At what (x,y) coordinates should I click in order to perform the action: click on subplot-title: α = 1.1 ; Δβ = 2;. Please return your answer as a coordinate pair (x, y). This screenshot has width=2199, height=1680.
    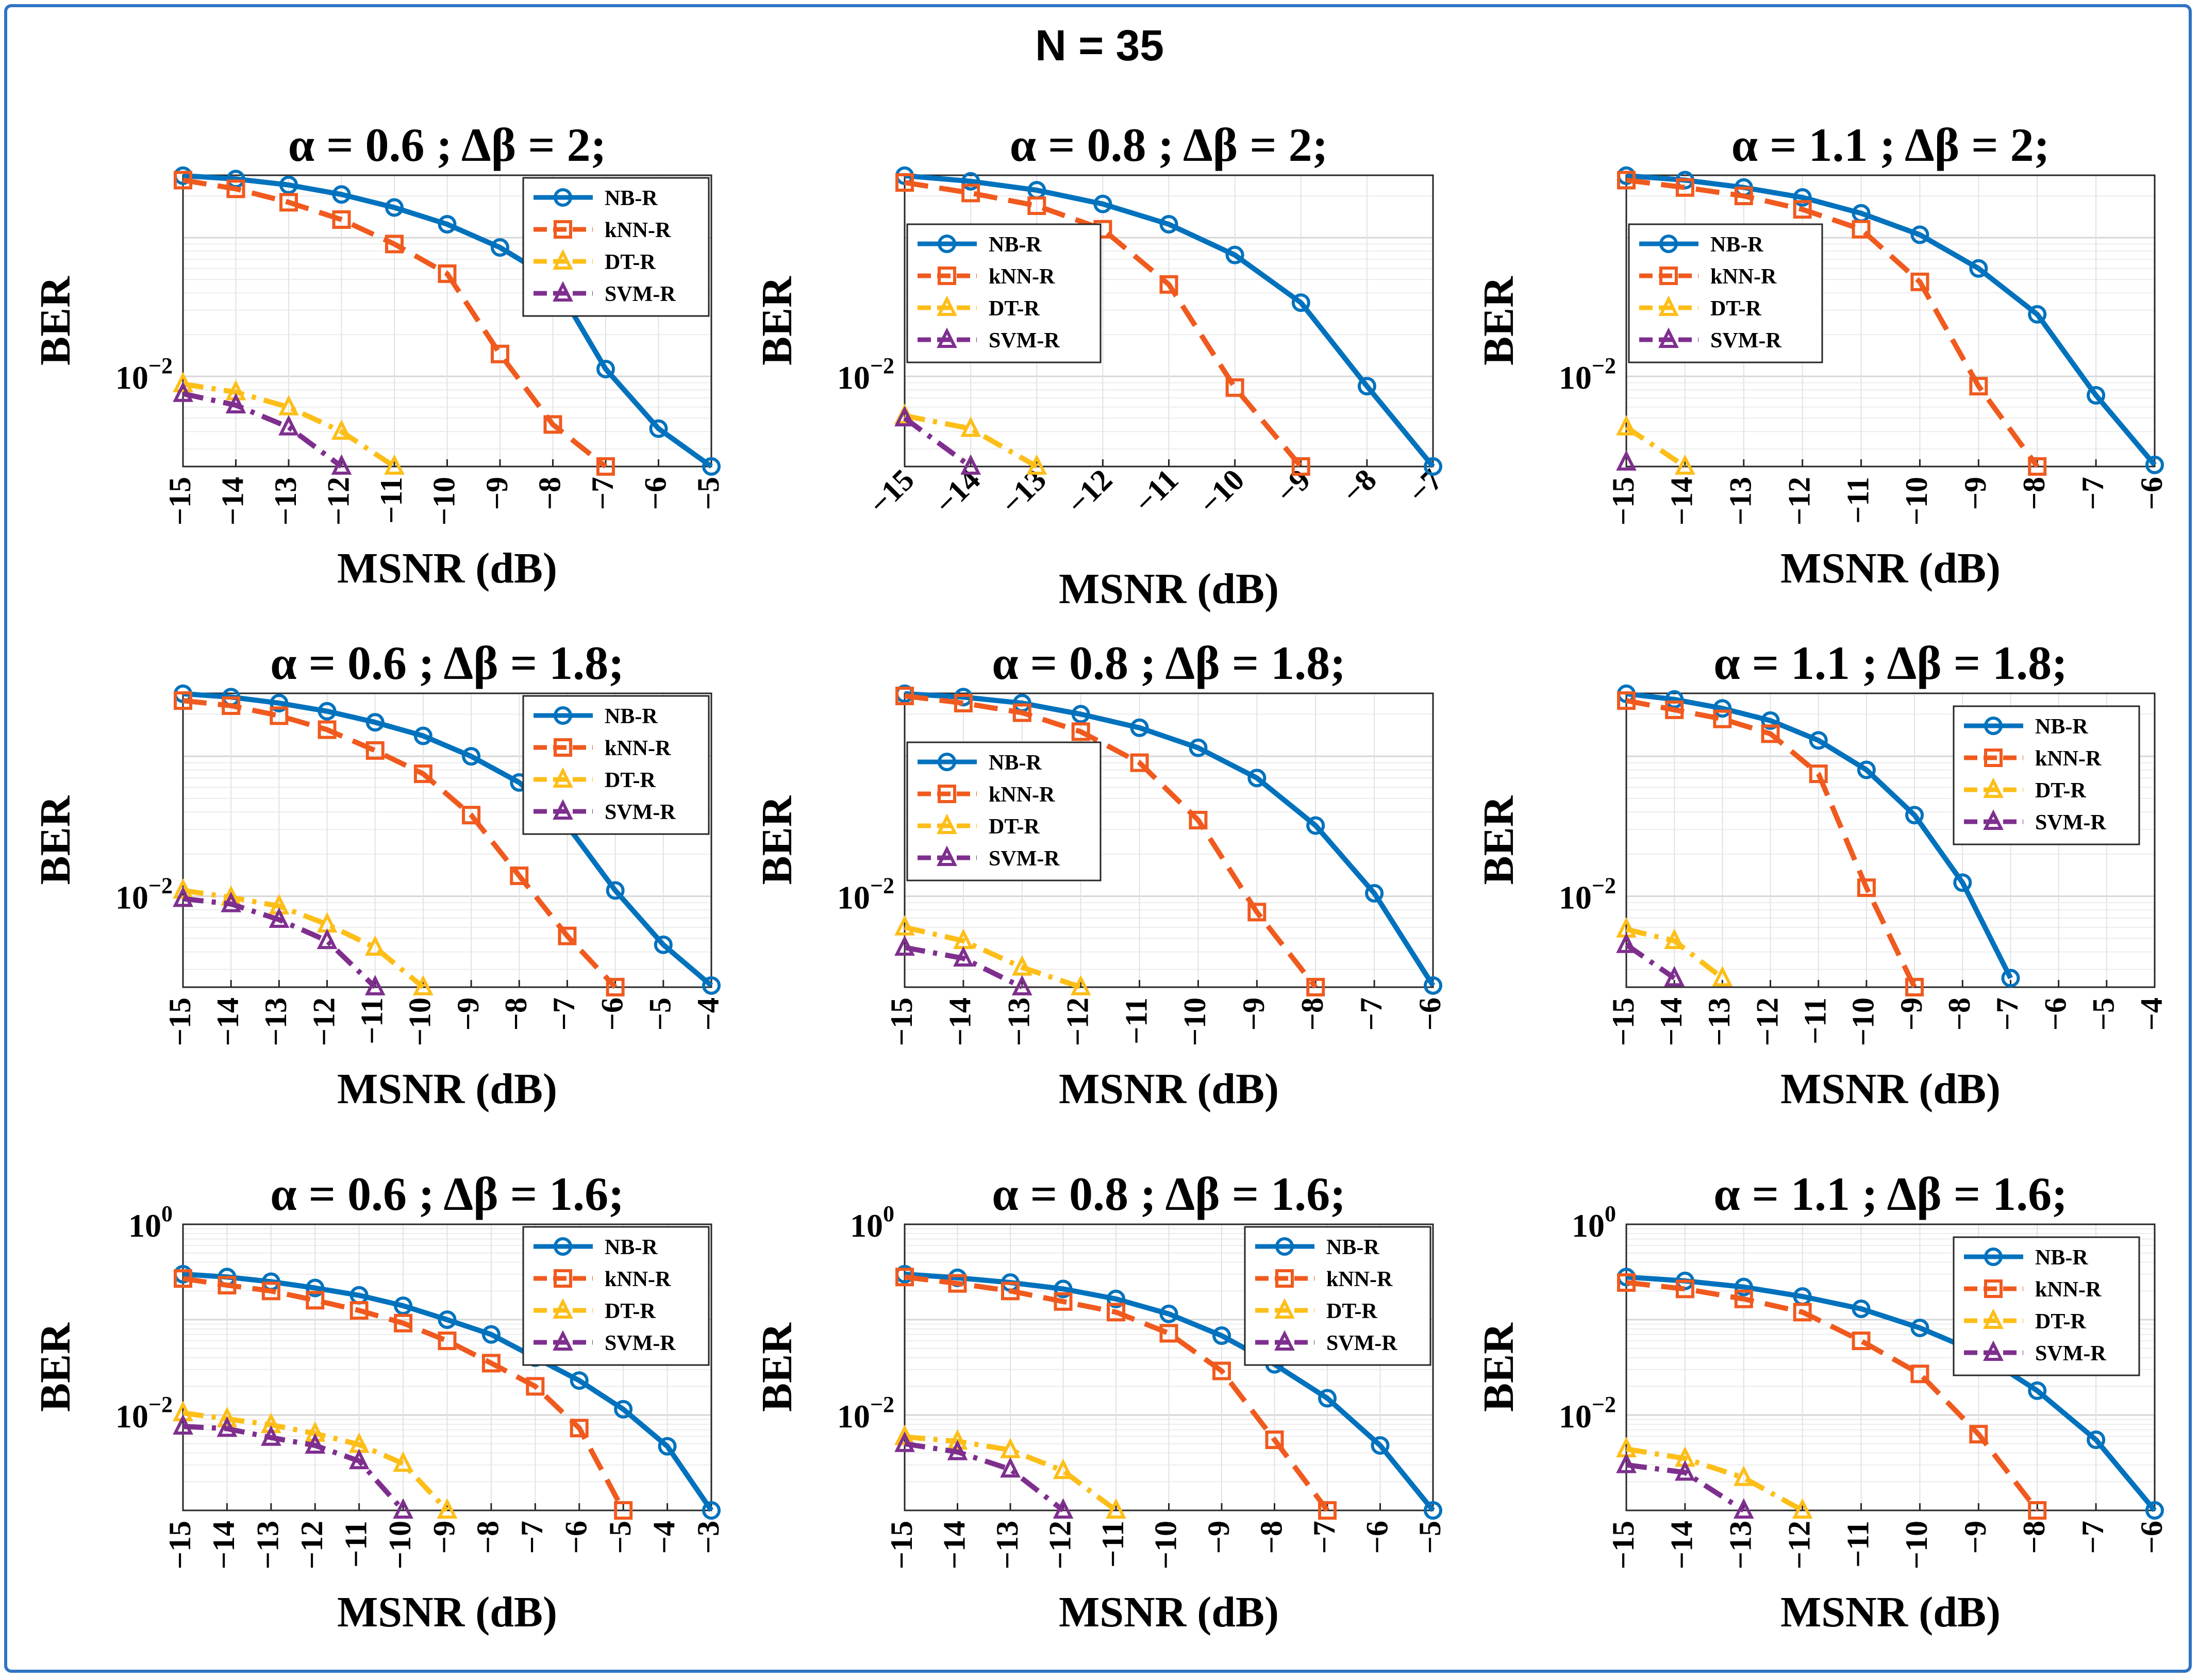
    Looking at the image, I should click on (1890, 145).